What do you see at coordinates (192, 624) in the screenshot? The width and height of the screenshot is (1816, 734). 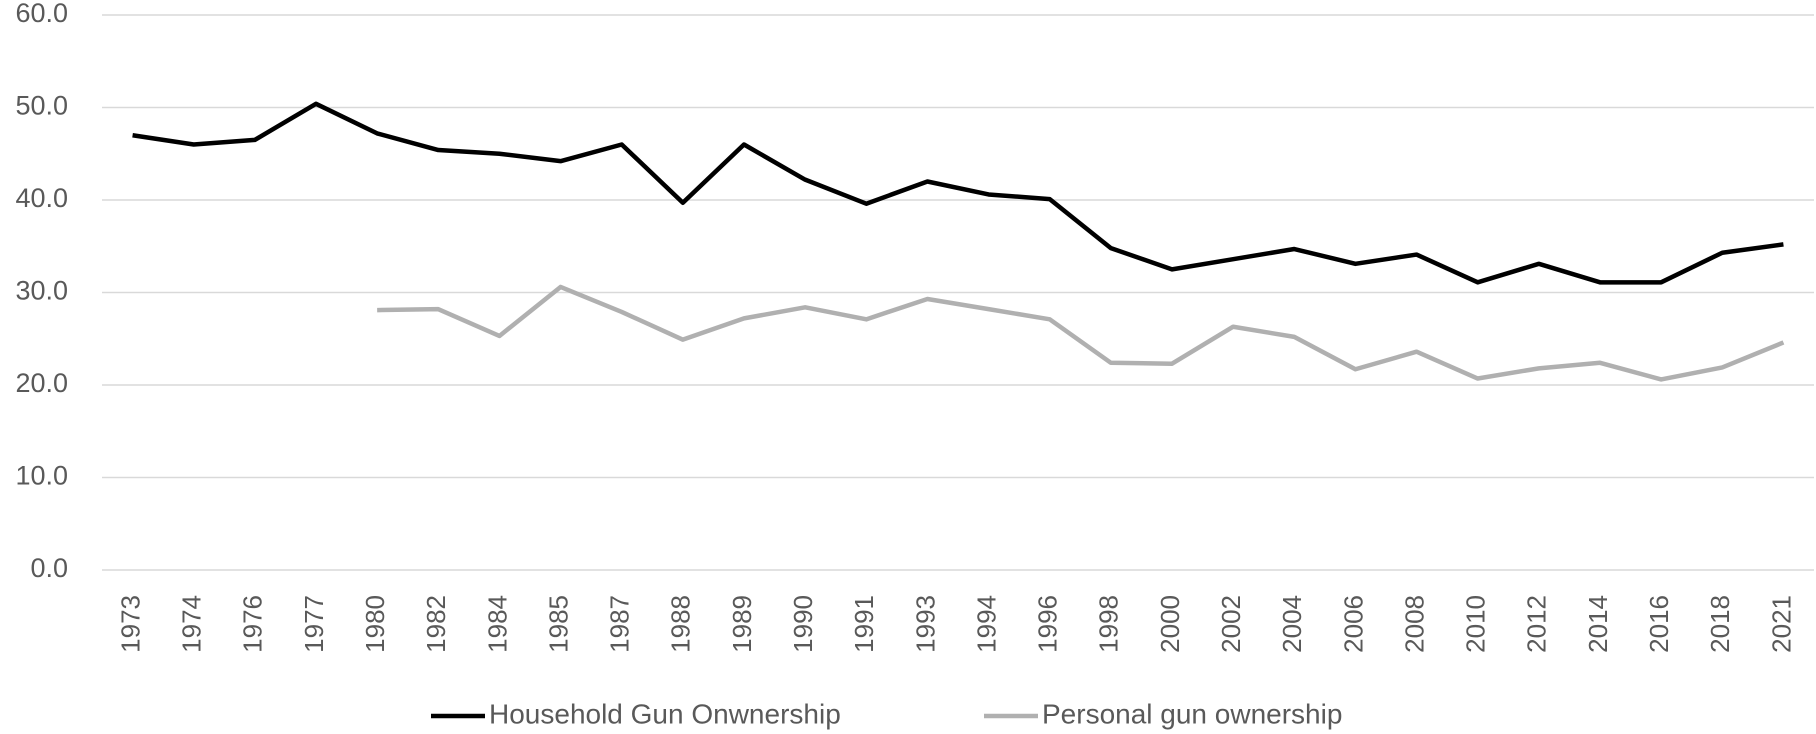 I see `x-tick-label: 1974` at bounding box center [192, 624].